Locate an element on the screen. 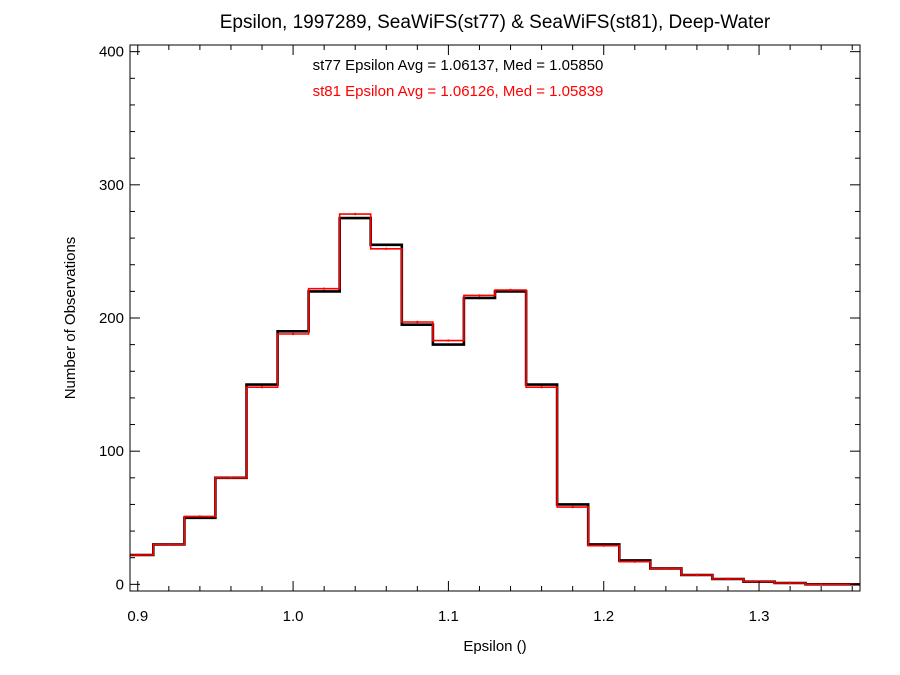 Image resolution: width=900 pixels, height=675 pixels. x-axis-label: Epsilon () is located at coordinates (494, 646).